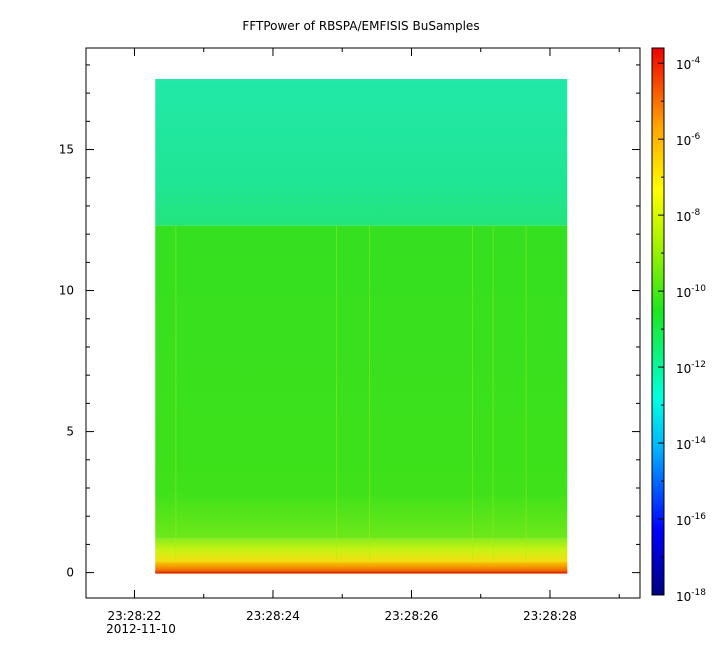  I want to click on y-tick-label: 10, so click(66, 291).